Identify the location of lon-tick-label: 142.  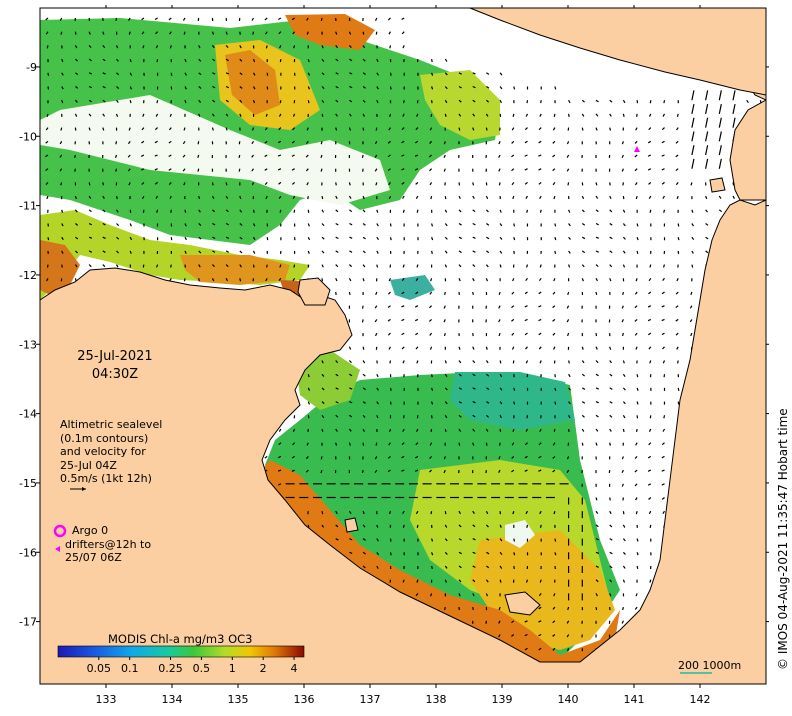
(700, 699).